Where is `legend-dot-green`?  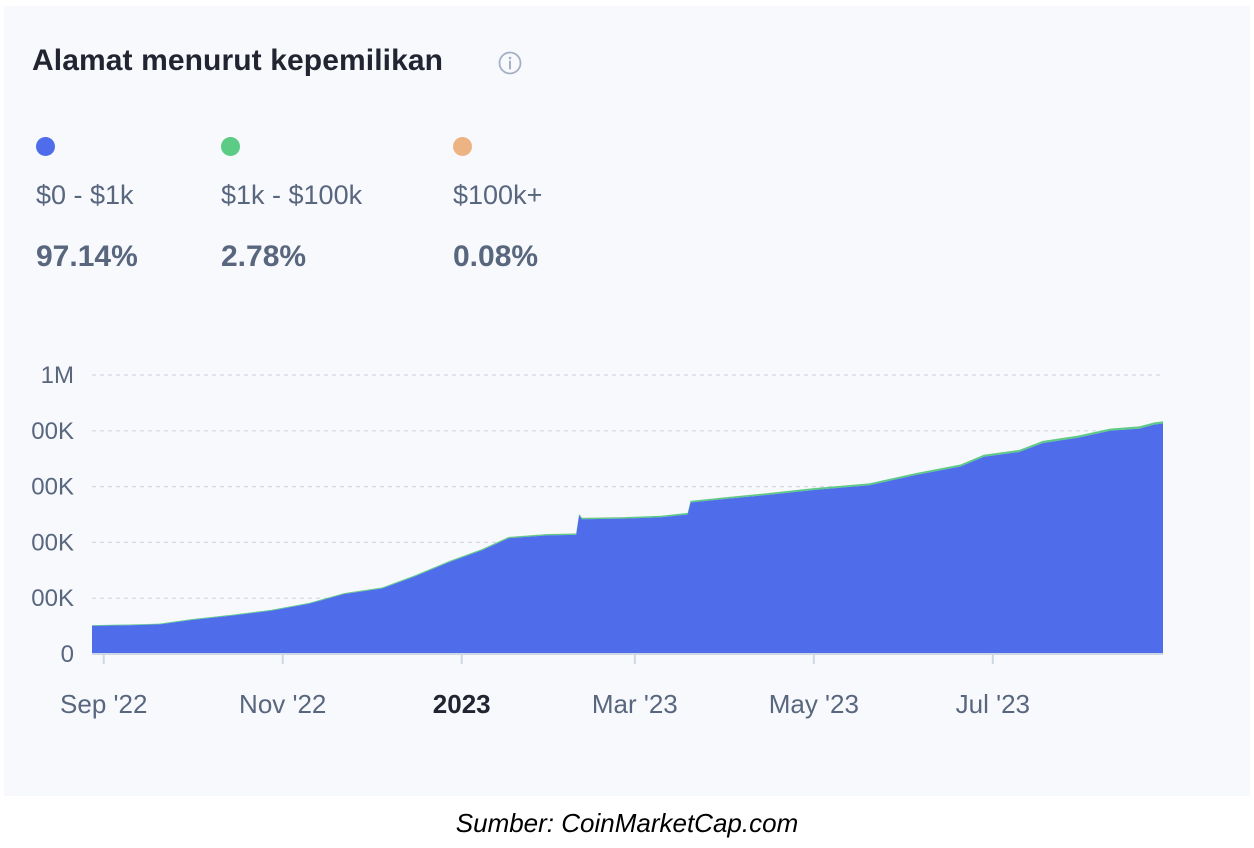
legend-dot-green is located at coordinates (230, 146).